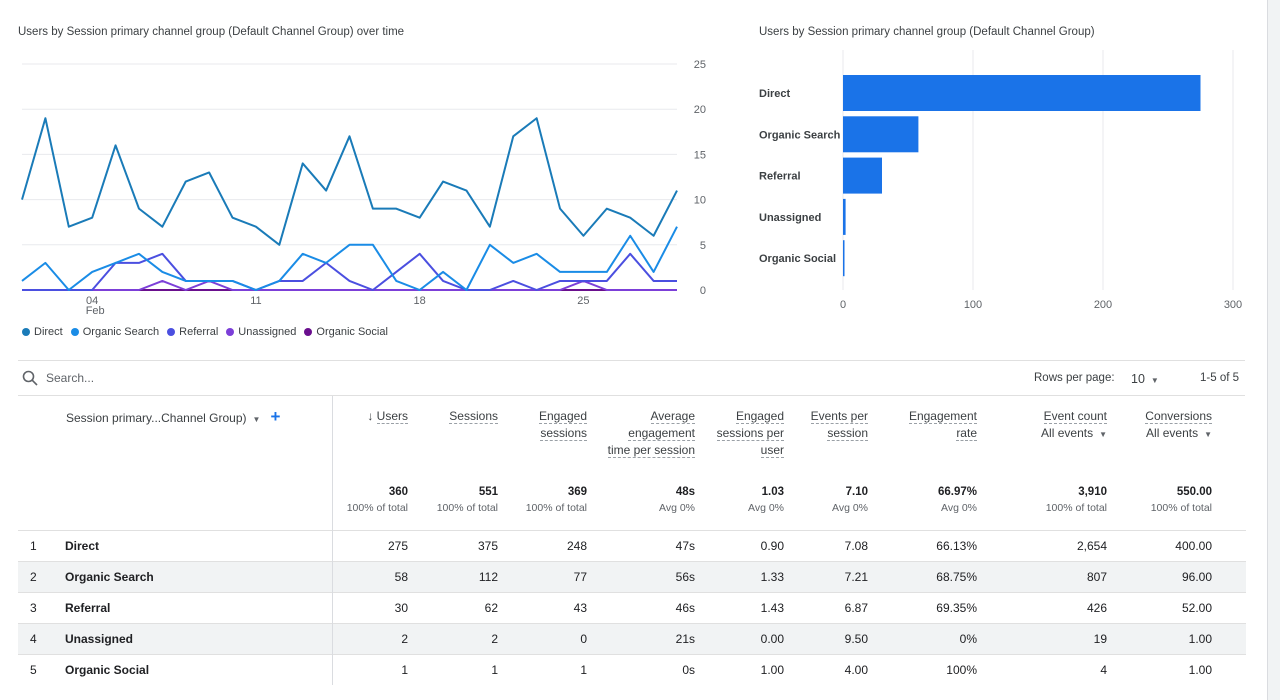 The height and width of the screenshot is (700, 1280). Describe the element at coordinates (195, 607) in the screenshot. I see `dimension-value: Referral` at that location.